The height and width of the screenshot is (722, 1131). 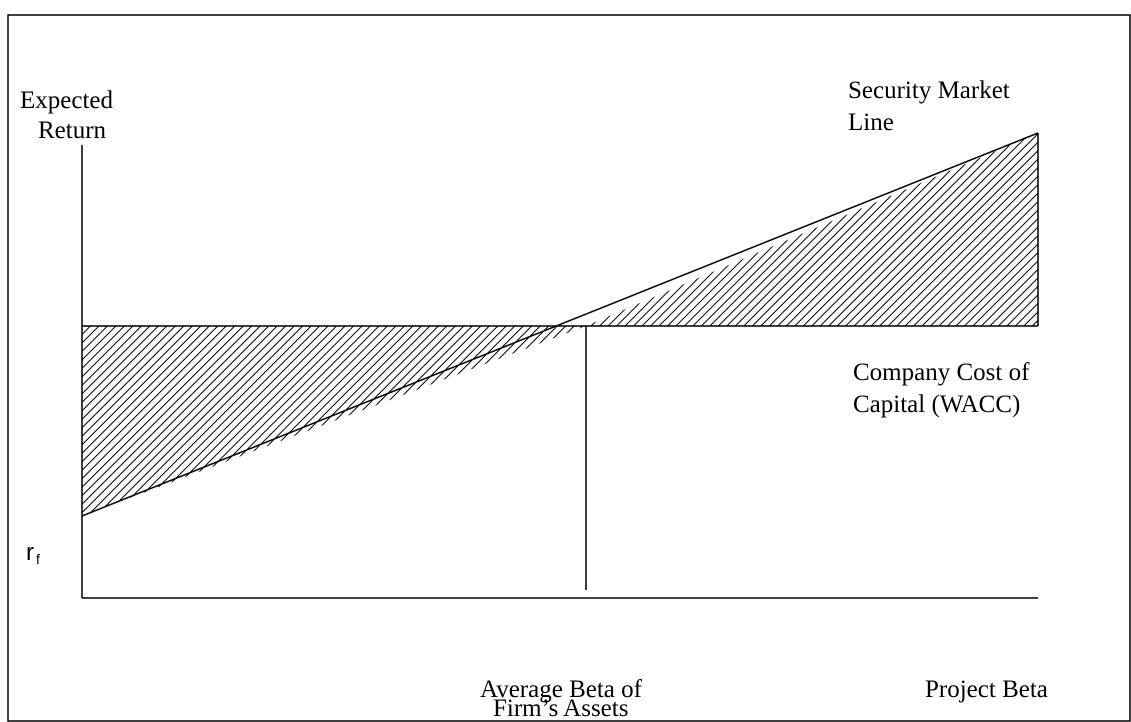 I want to click on hatch-left, so click(x=334, y=421).